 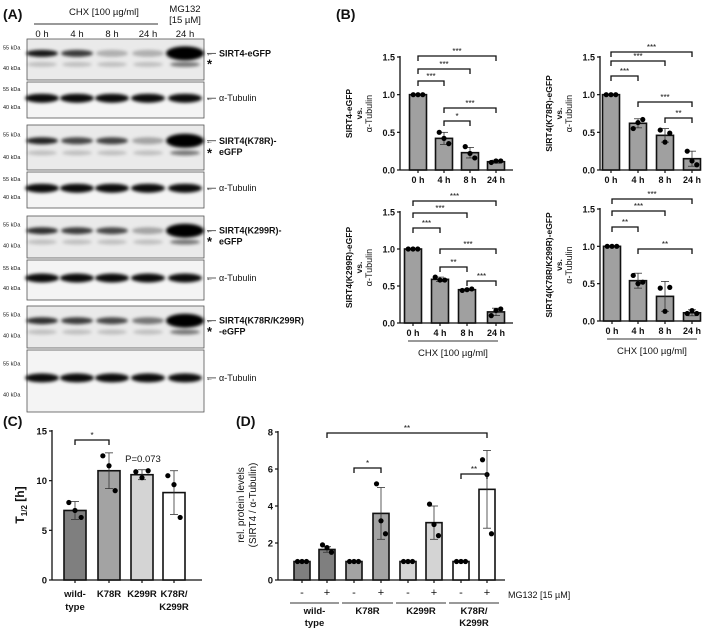 What do you see at coordinates (588, 284) in the screenshot?
I see `y-tick-label: 0.5` at bounding box center [588, 284].